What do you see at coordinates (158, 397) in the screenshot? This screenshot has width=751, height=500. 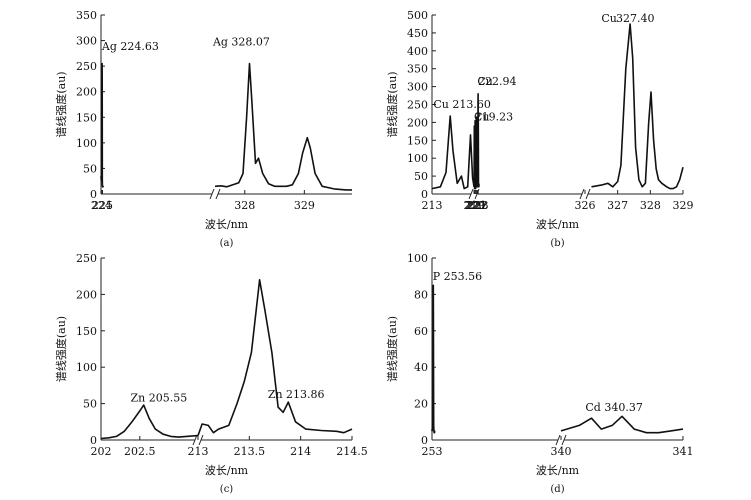 I see `peak-label: Zn 205.55` at bounding box center [158, 397].